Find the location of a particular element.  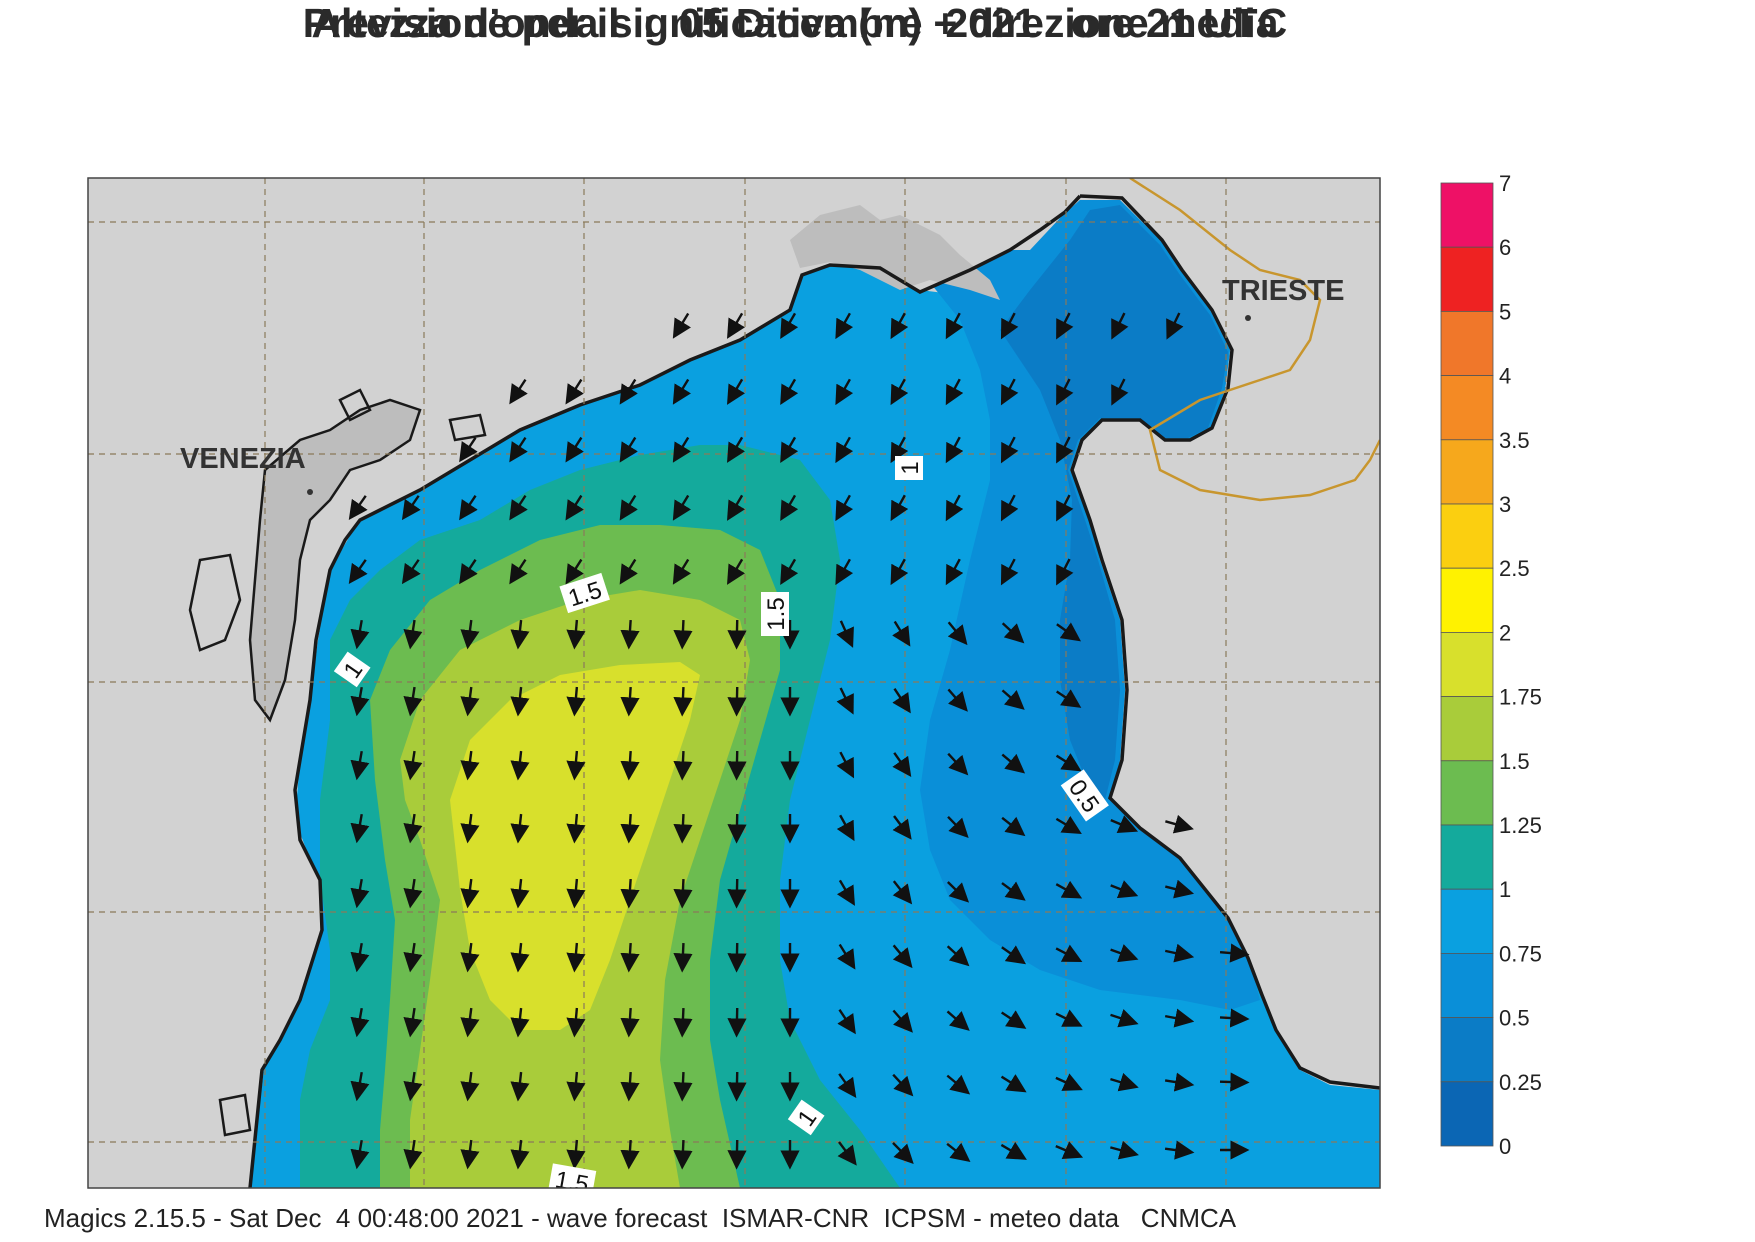

colorbar-label: 1 is located at coordinates (1505, 889).